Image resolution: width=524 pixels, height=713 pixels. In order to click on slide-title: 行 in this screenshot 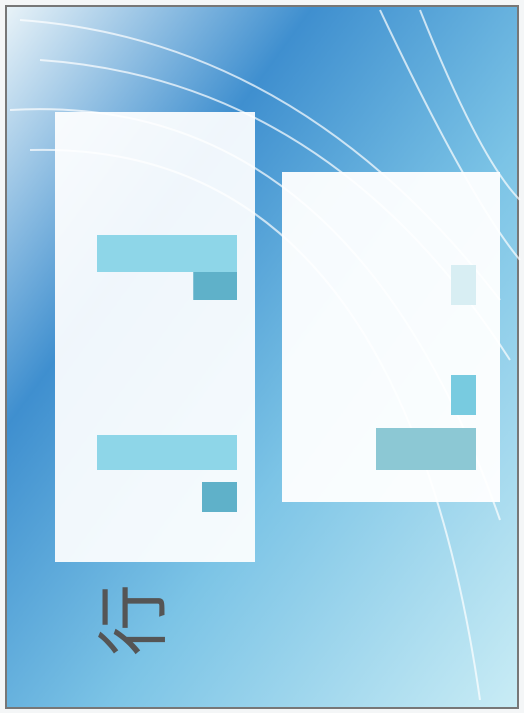, I will do `click(134, 620)`.